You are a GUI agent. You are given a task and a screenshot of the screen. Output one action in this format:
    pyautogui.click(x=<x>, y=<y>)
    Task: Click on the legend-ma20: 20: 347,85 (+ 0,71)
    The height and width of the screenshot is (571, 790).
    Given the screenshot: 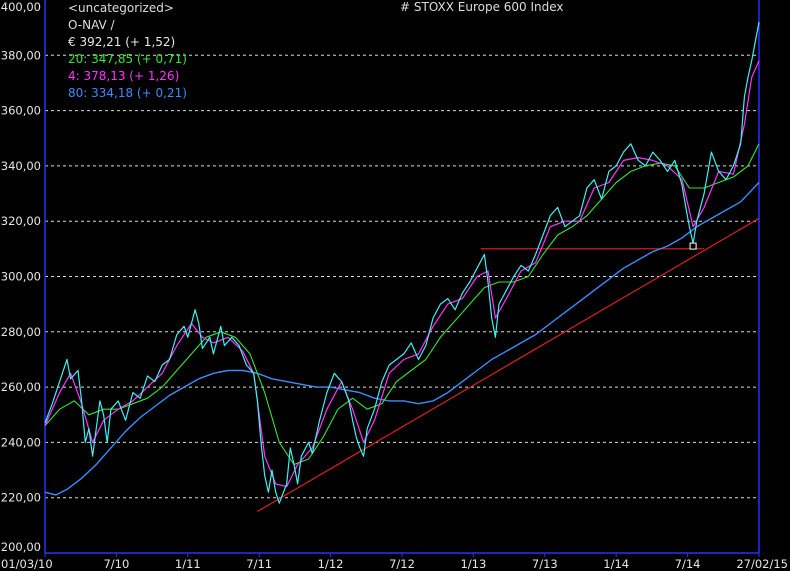 What is the action you would take?
    pyautogui.click(x=127, y=59)
    